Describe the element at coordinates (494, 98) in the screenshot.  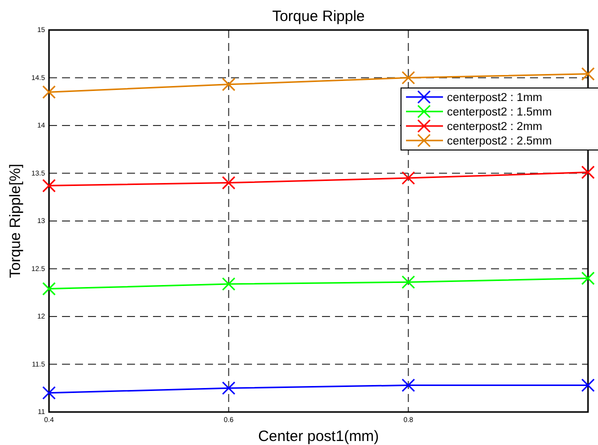
I see `legend-label: centerpost2 : 1mm` at that location.